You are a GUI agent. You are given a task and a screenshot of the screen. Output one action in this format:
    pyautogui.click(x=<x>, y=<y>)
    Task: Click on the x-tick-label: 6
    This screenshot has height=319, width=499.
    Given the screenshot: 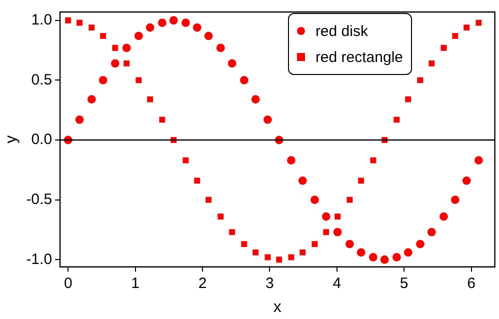 What is the action you would take?
    pyautogui.click(x=471, y=283)
    